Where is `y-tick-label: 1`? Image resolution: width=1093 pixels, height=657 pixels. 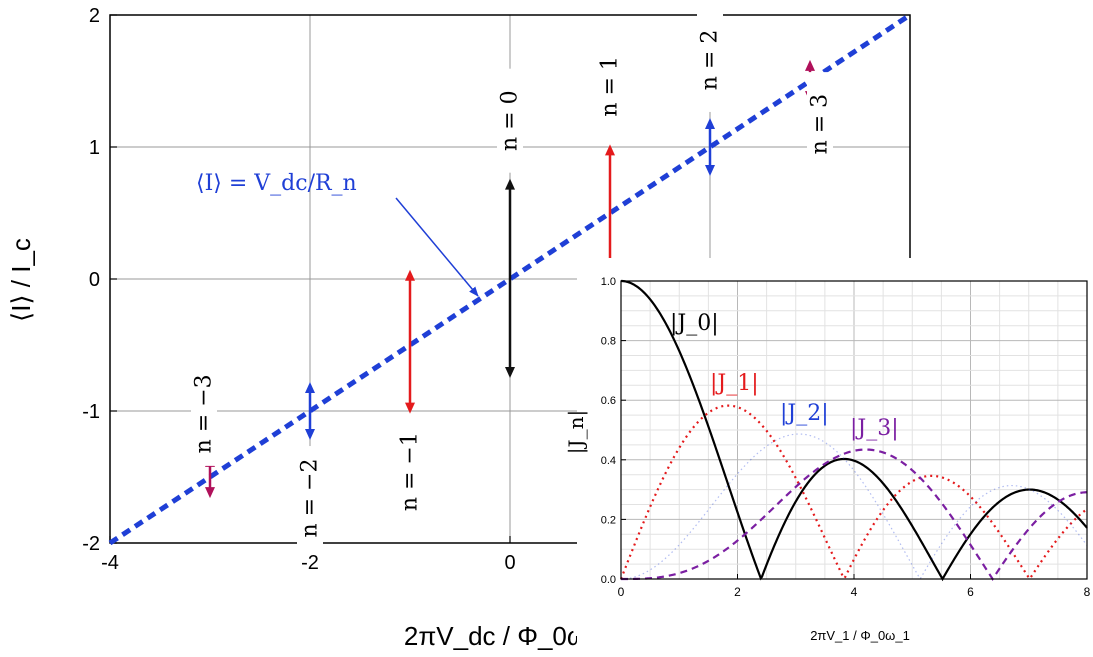 y-tick-label: 1 is located at coordinates (94, 148).